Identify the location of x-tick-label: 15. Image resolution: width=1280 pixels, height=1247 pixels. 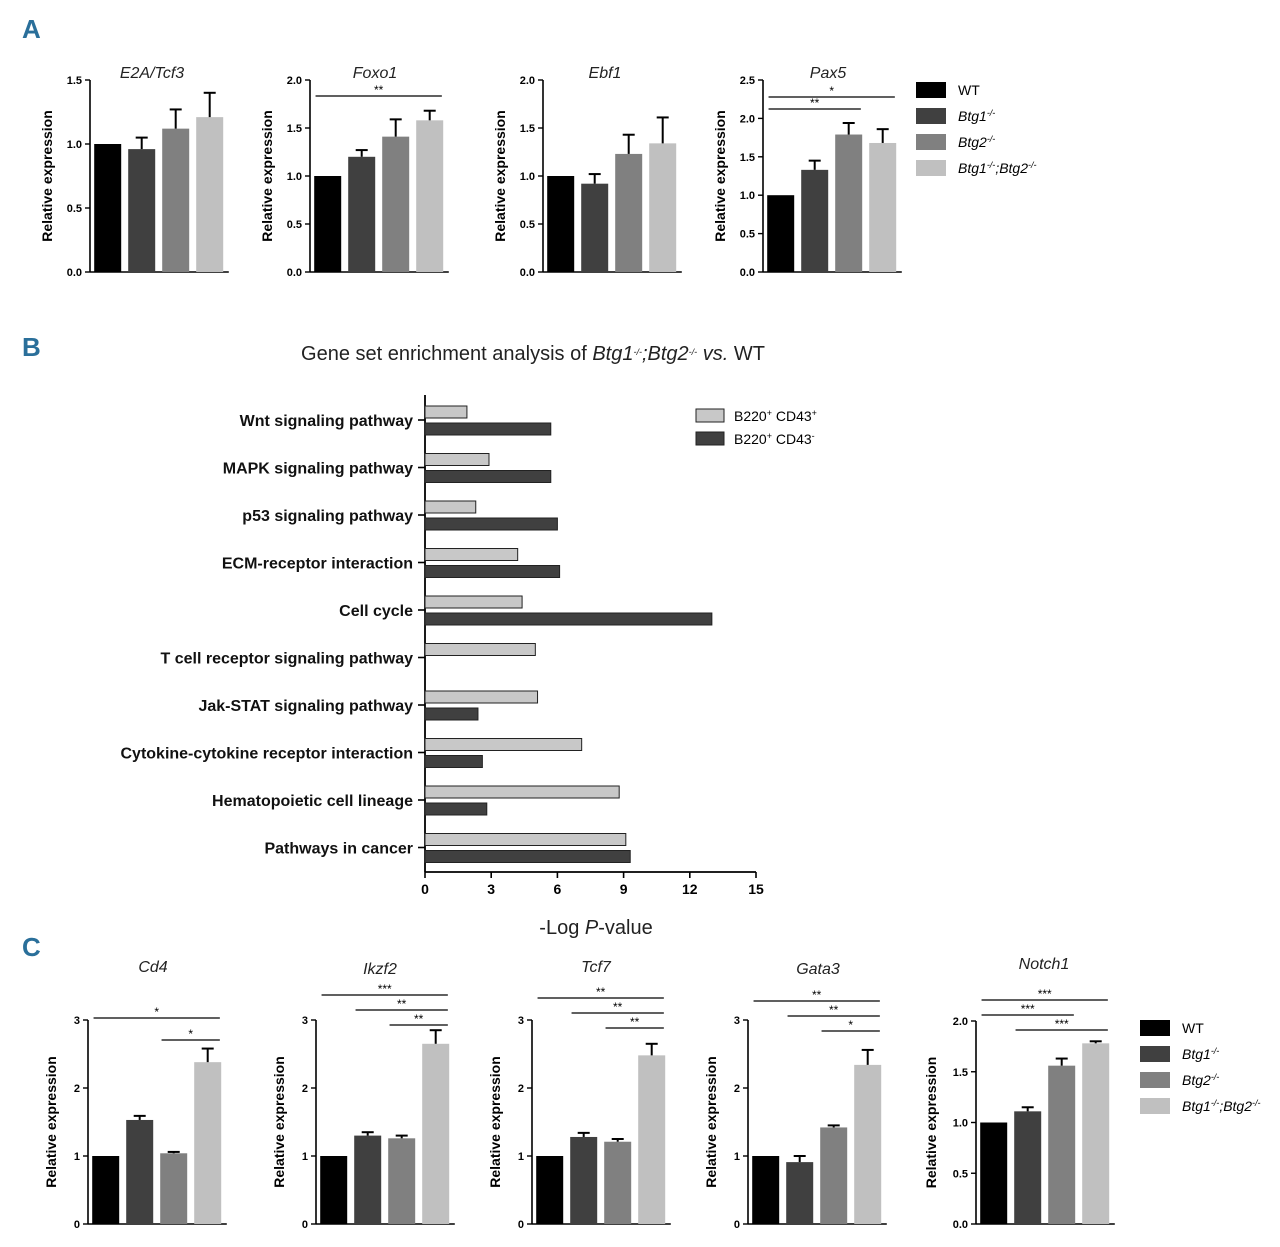
(756, 889).